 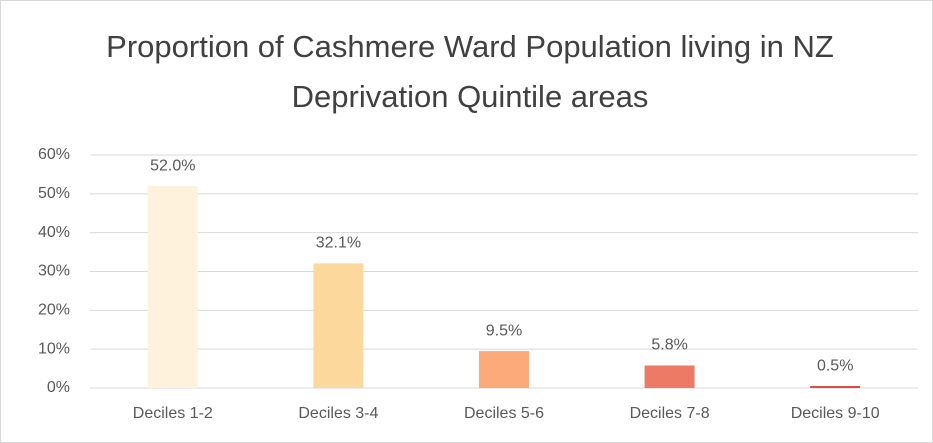 I want to click on y-tick-label: 10%, so click(x=54, y=348).